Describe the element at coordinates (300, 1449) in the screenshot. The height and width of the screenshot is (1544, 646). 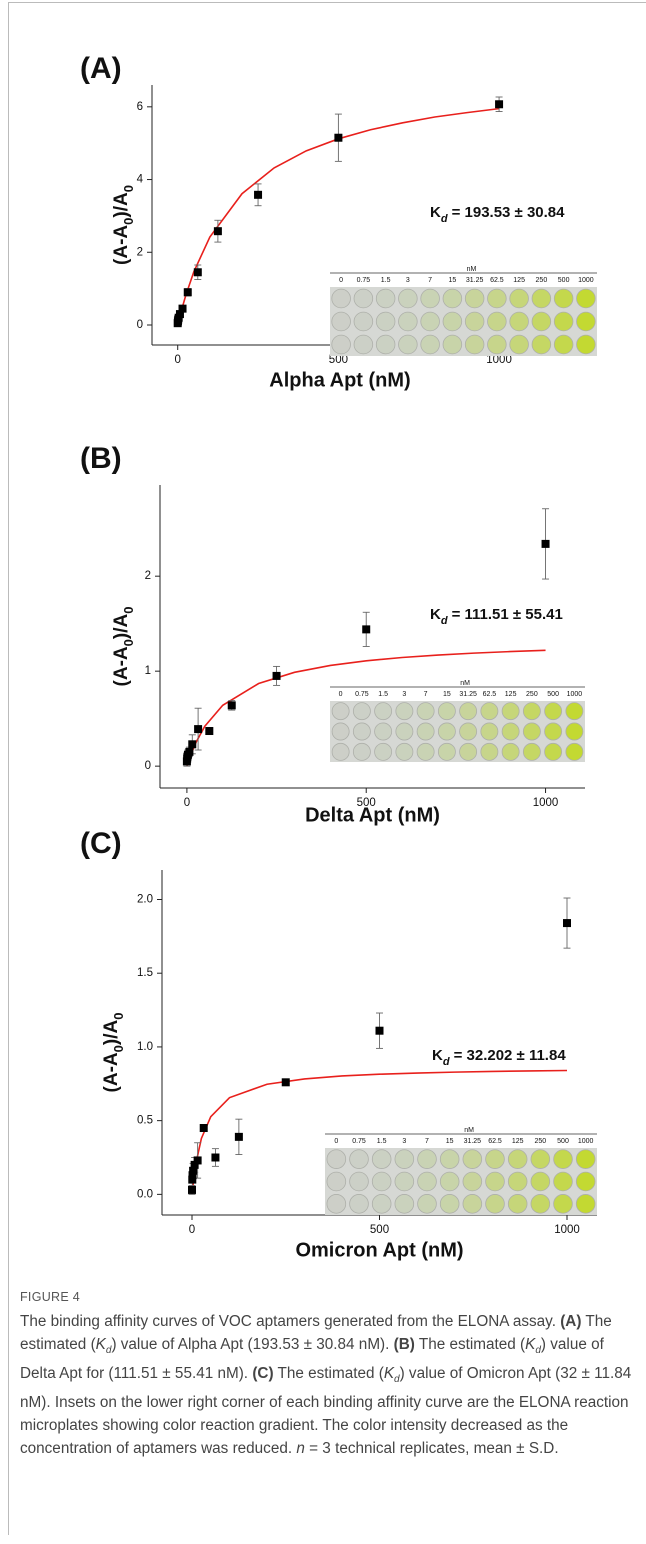
I see `caption-run: n` at that location.